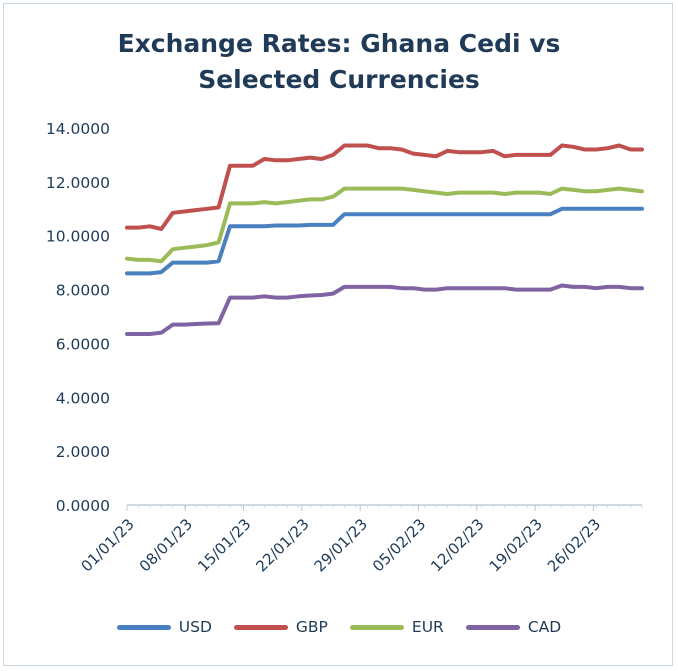 Image resolution: width=678 pixels, height=671 pixels. What do you see at coordinates (83, 398) in the screenshot?
I see `y-tick-label: 4.0000` at bounding box center [83, 398].